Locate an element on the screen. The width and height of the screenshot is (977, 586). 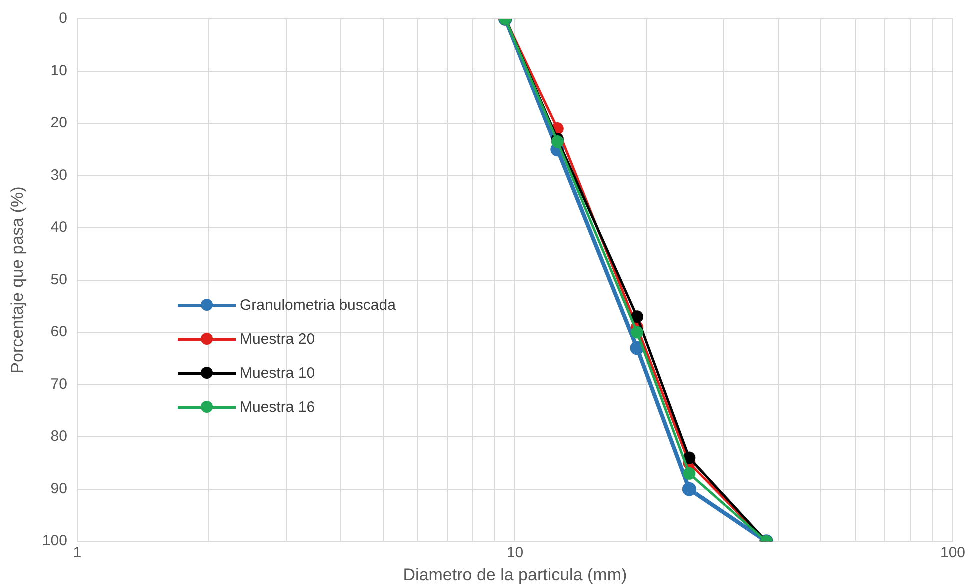
legend-label: Muestra 10 is located at coordinates (278, 373).